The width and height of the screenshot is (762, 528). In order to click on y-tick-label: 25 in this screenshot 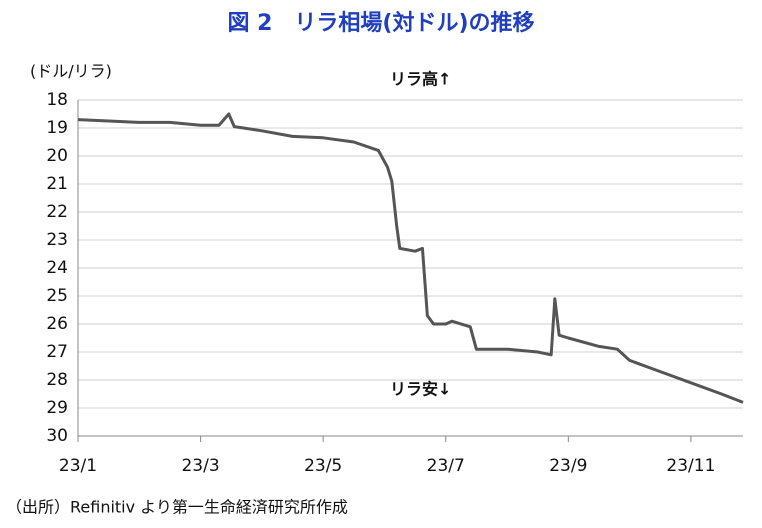, I will do `click(57, 296)`.